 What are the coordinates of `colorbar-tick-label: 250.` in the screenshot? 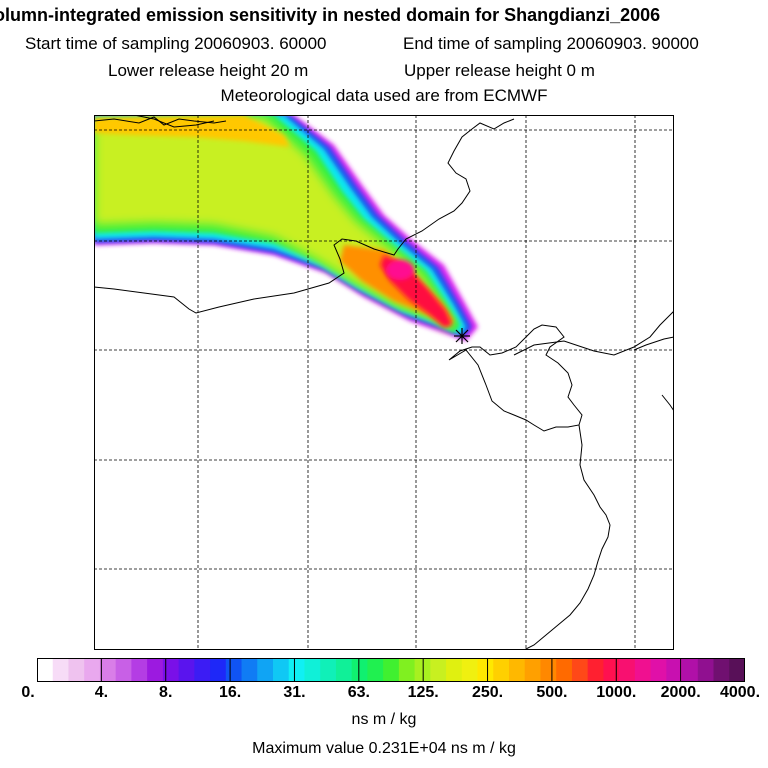 It's located at (487, 692).